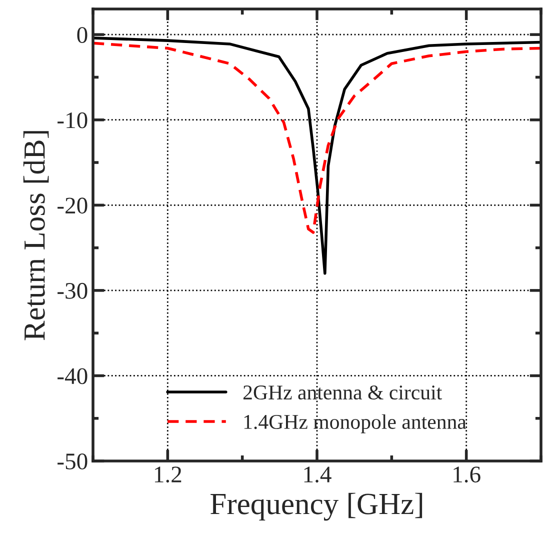 Image resolution: width=544 pixels, height=539 pixels. I want to click on y-tick-label: -30, so click(73, 290).